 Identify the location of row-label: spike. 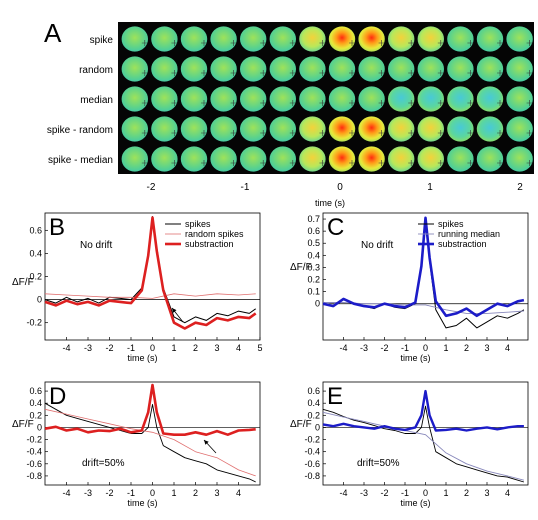
(102, 40).